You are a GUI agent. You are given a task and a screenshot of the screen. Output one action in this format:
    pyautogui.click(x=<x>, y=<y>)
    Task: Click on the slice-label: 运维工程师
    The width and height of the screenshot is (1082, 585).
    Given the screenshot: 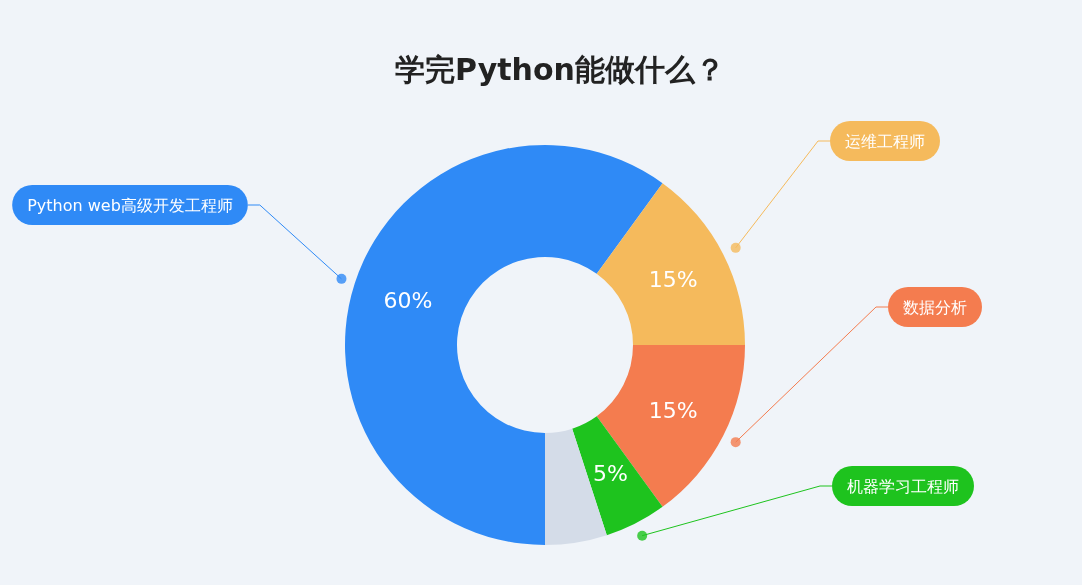 What is the action you would take?
    pyautogui.click(x=885, y=141)
    